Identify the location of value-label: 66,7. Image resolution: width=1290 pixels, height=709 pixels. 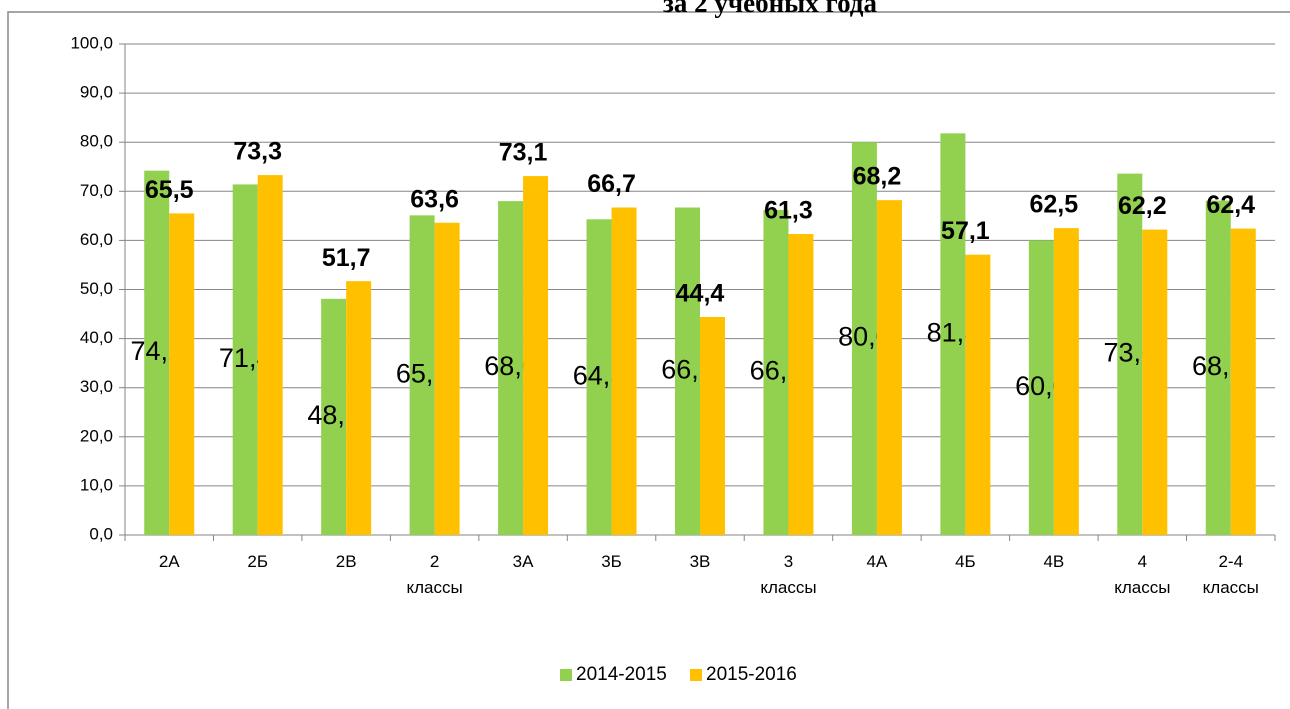
(611, 184).